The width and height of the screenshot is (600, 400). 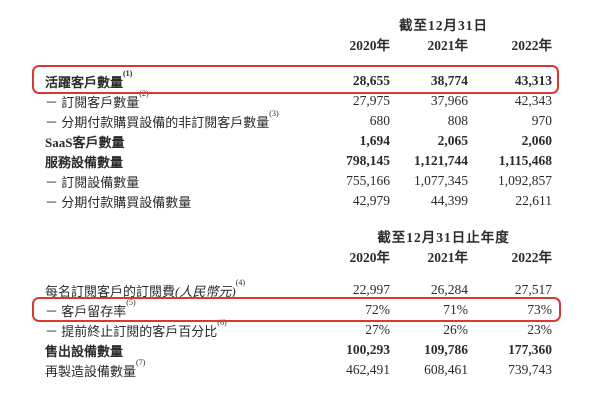 I want to click on cell-value: 38,774, so click(x=449, y=80).